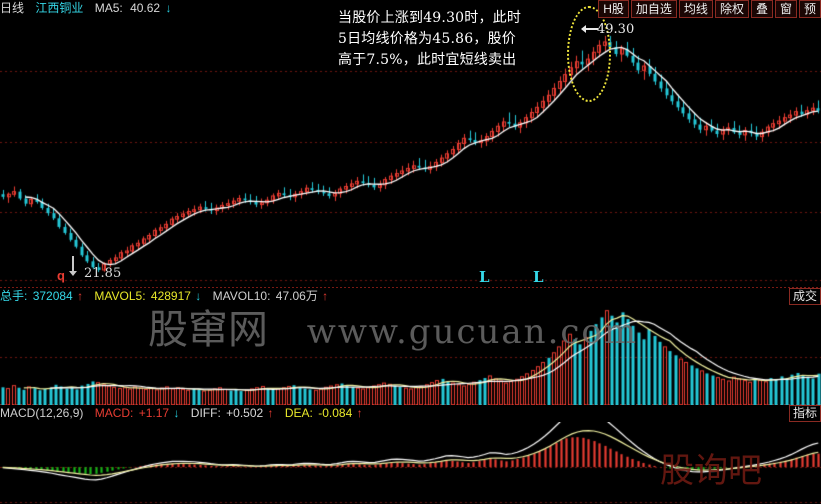 The image size is (821, 504). I want to click on low-price-label: 21.85, so click(103, 273).